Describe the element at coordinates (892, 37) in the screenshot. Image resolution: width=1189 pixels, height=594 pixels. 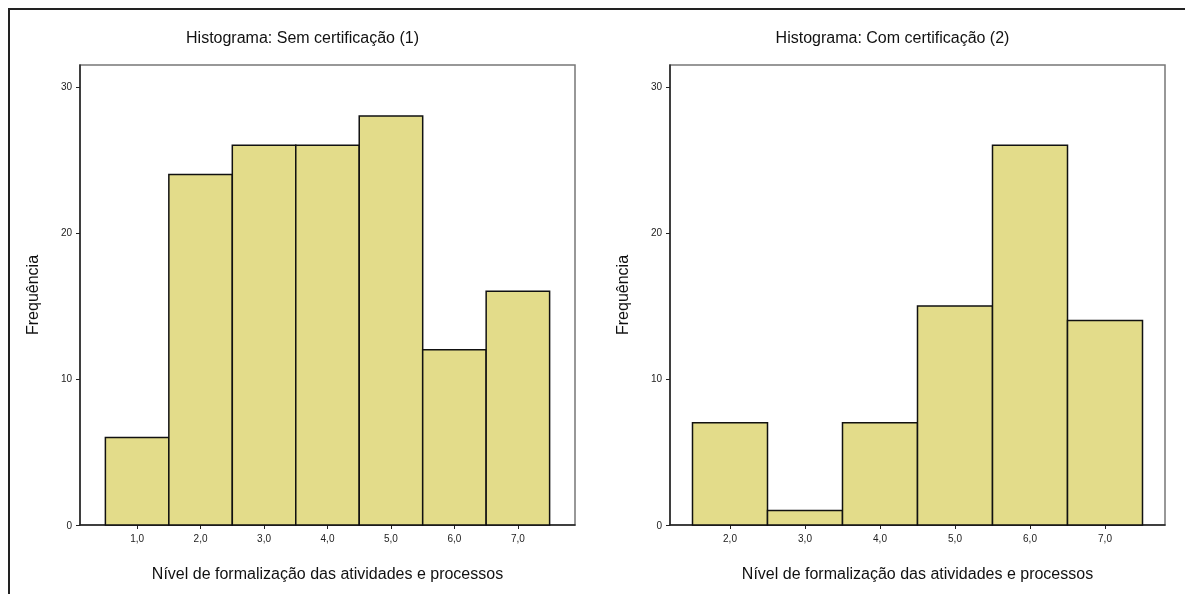
I see `chart-title: Histograma: Com certificação (2)` at that location.